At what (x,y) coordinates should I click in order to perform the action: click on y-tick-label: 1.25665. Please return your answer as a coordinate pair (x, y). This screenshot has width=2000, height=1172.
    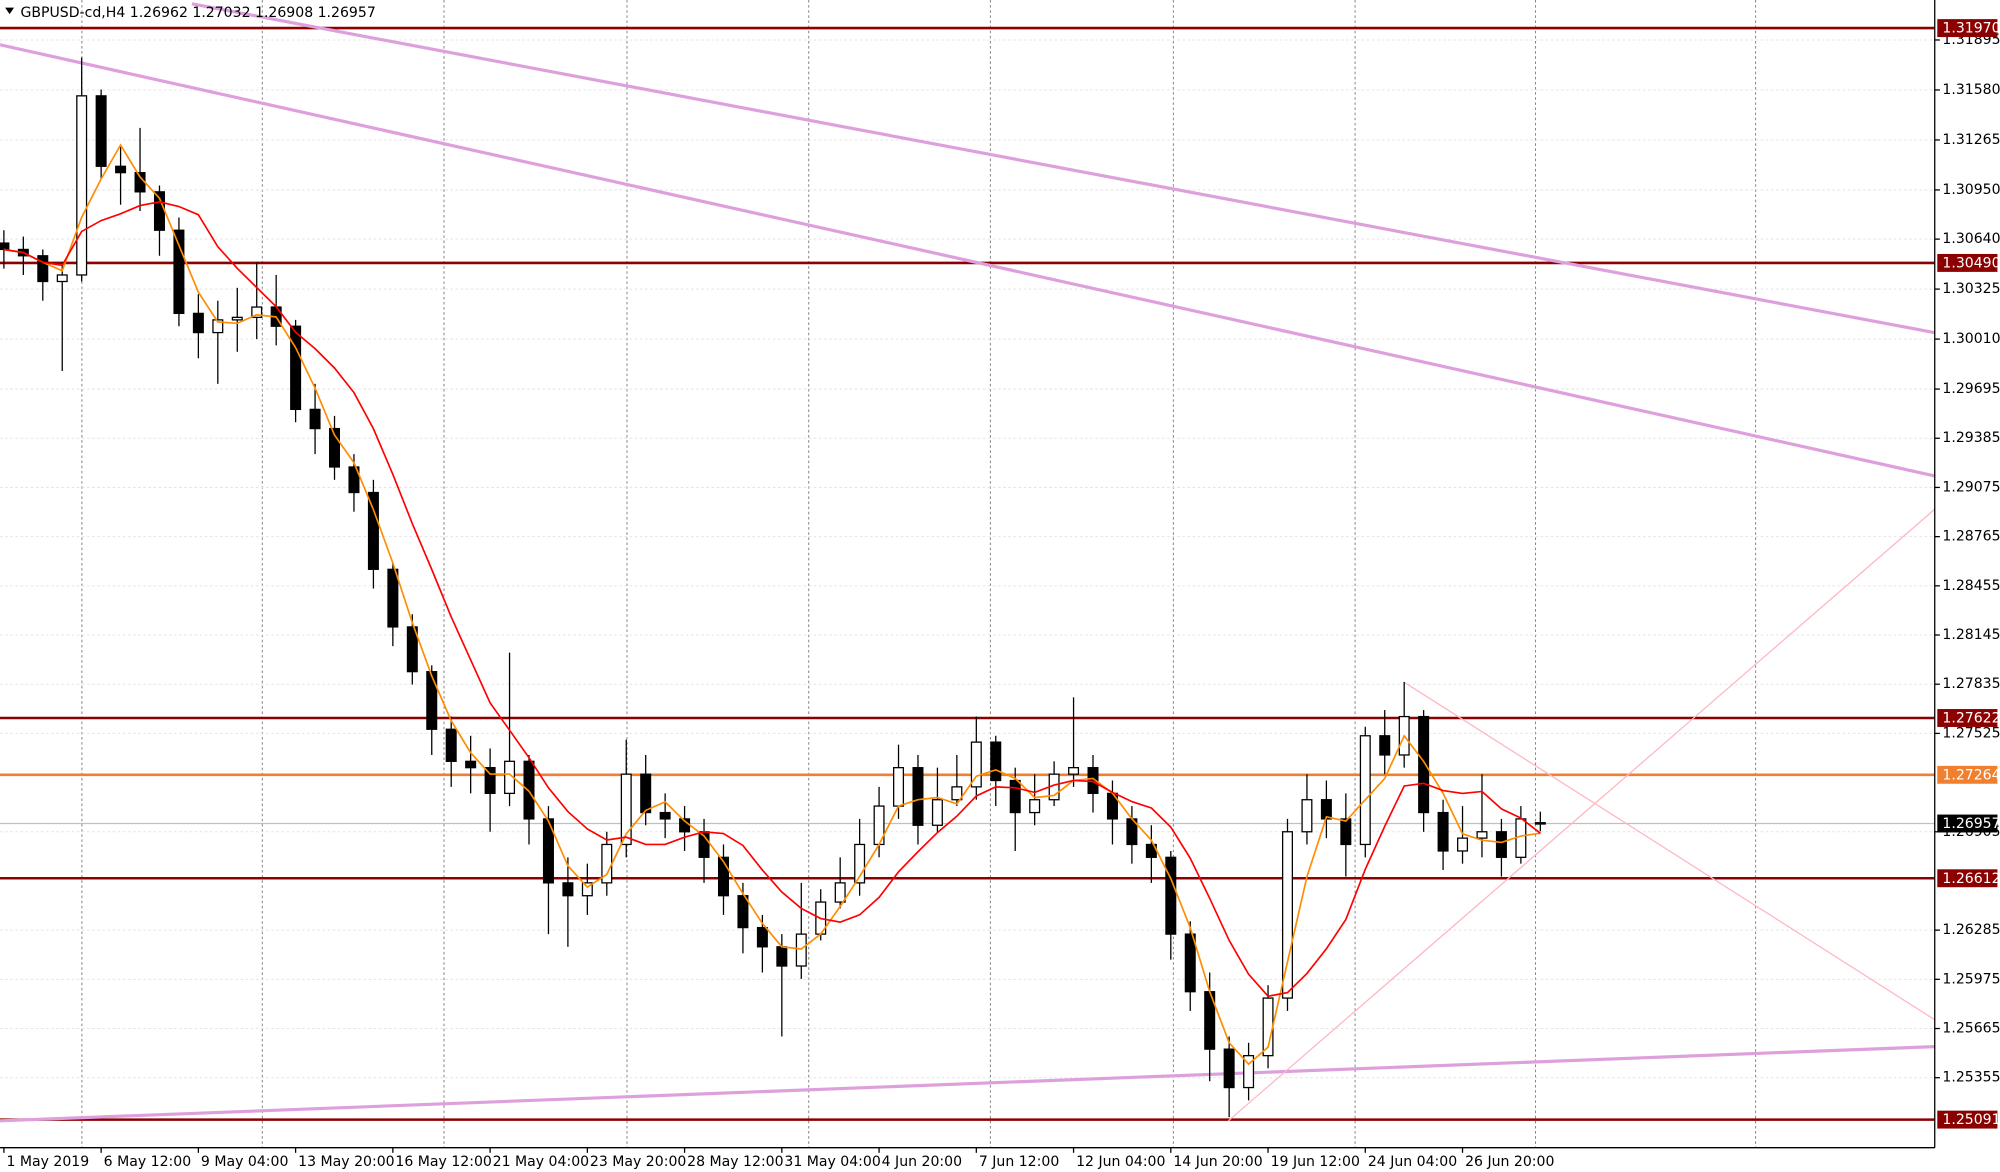
    Looking at the image, I should click on (1971, 1029).